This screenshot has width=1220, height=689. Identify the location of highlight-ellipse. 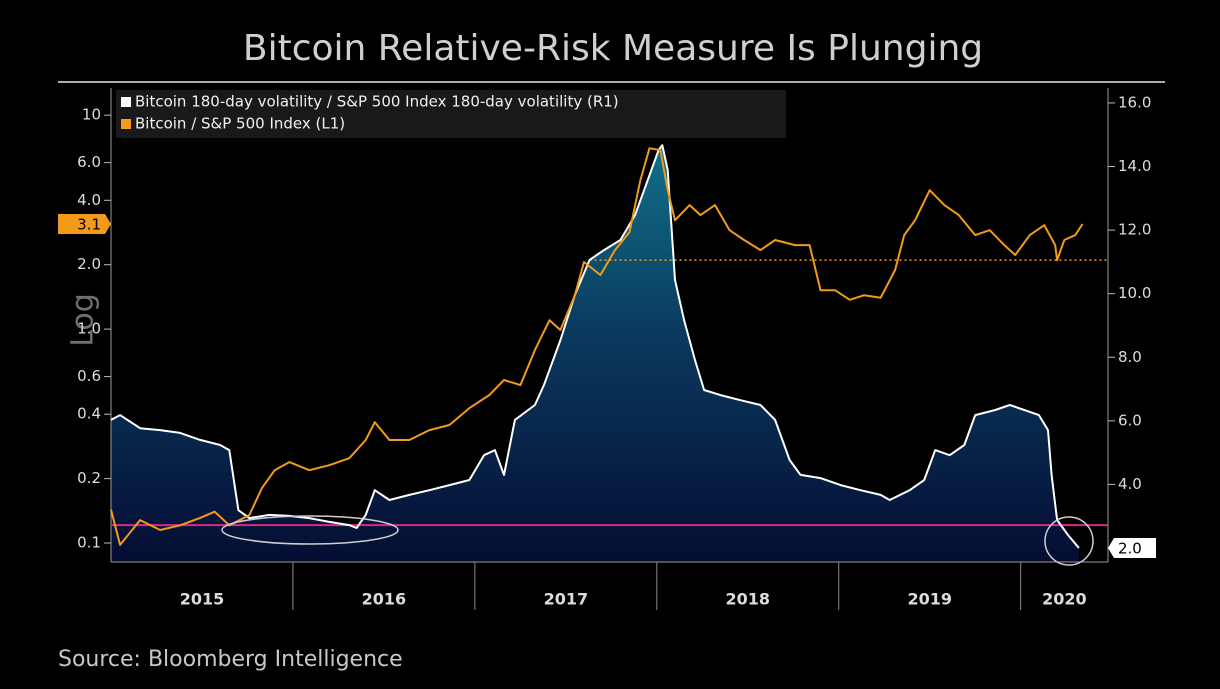
(310, 530).